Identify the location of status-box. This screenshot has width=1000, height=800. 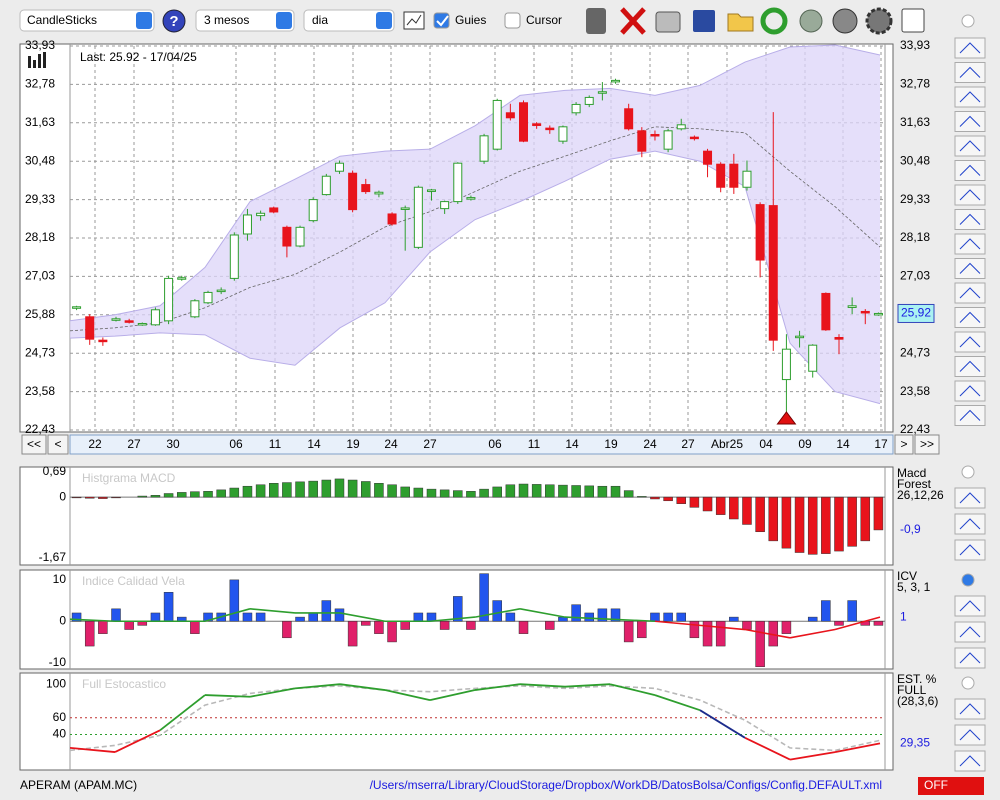
(951, 786).